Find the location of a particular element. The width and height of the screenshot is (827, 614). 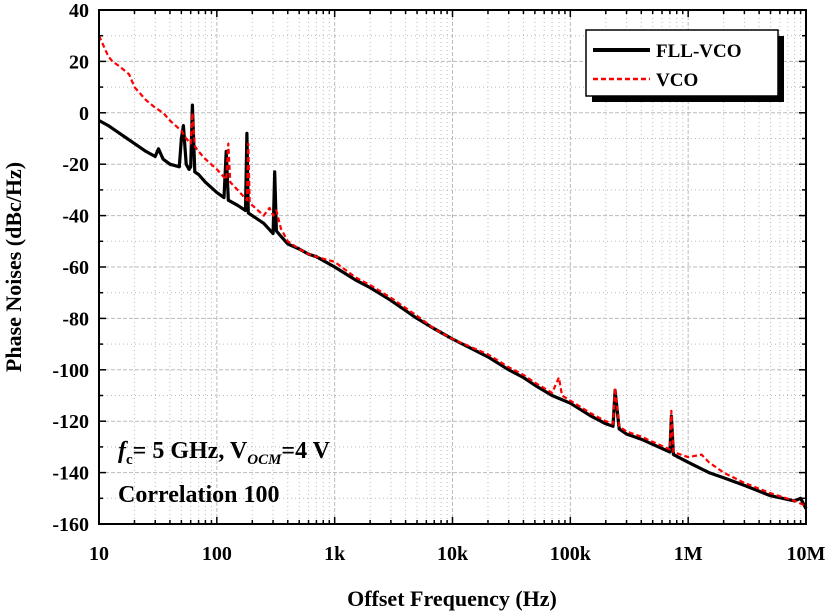

anno-mid: = 5 GHz, V is located at coordinates (190, 451).